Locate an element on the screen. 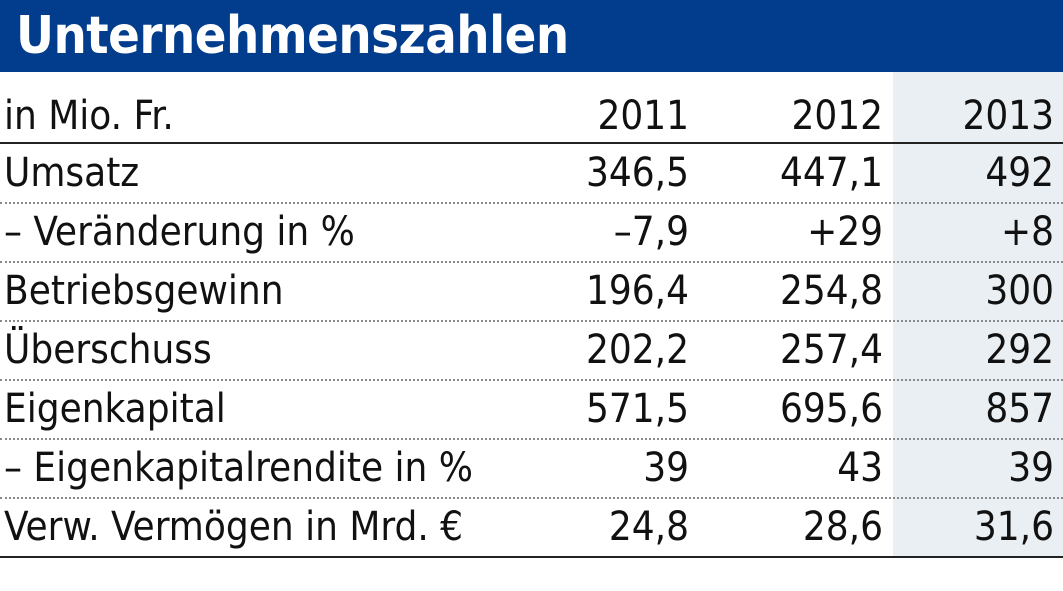  table-cell-2012: 257,4 is located at coordinates (831, 350).